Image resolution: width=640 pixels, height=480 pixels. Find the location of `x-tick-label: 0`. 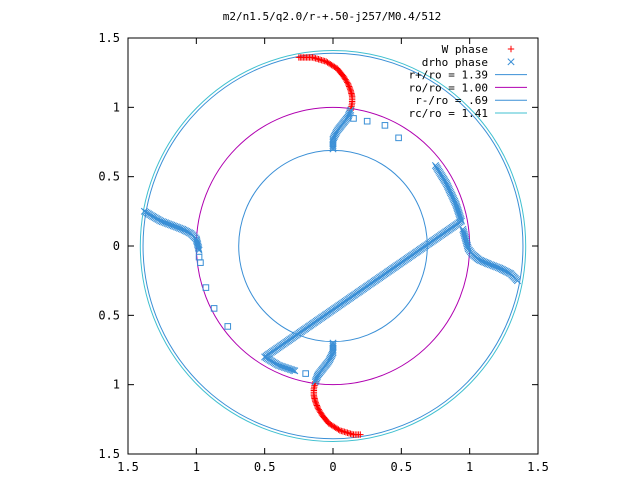

x-tick-label: 0 is located at coordinates (332, 467).